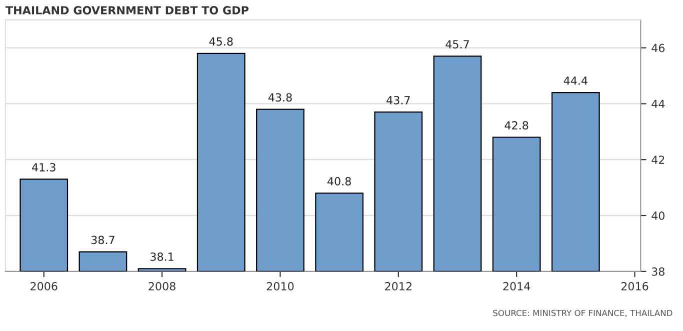 The image size is (683, 331). Describe the element at coordinates (280, 286) in the screenshot. I see `x-tick-label: 2010` at that location.